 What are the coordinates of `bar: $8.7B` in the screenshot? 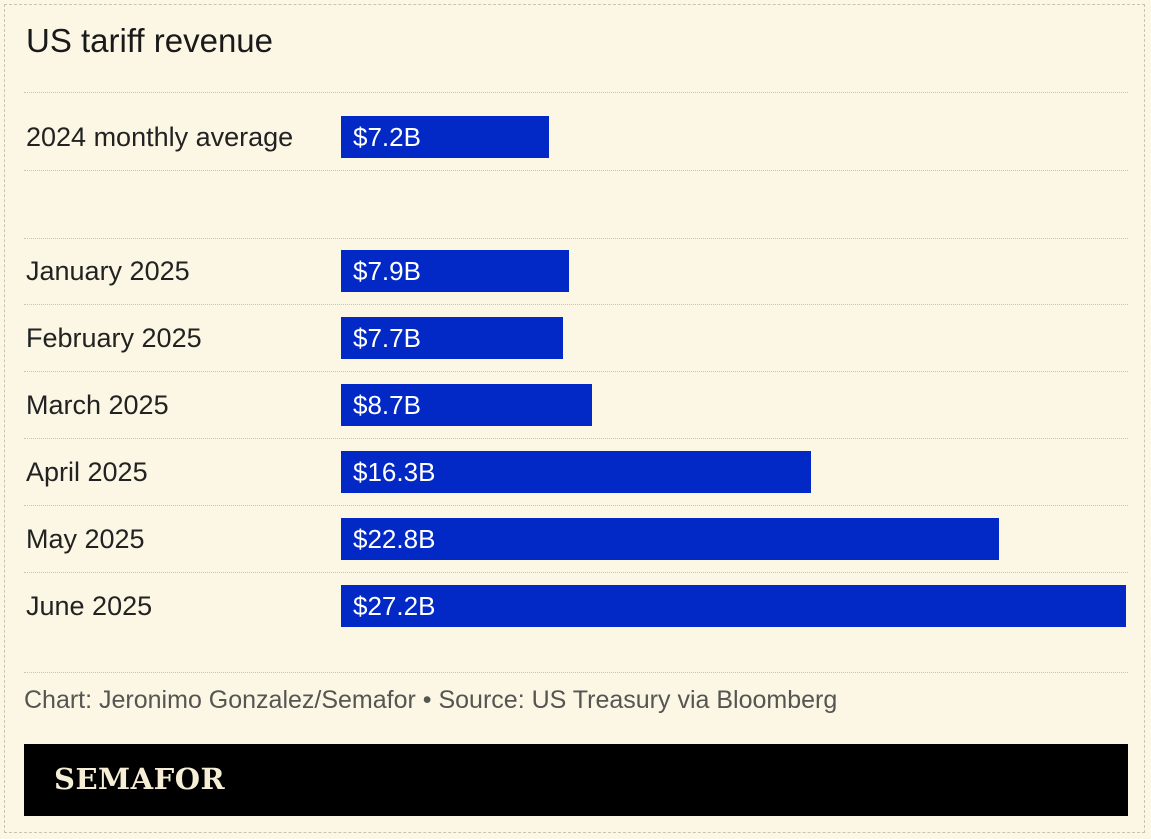 It's located at (466, 405).